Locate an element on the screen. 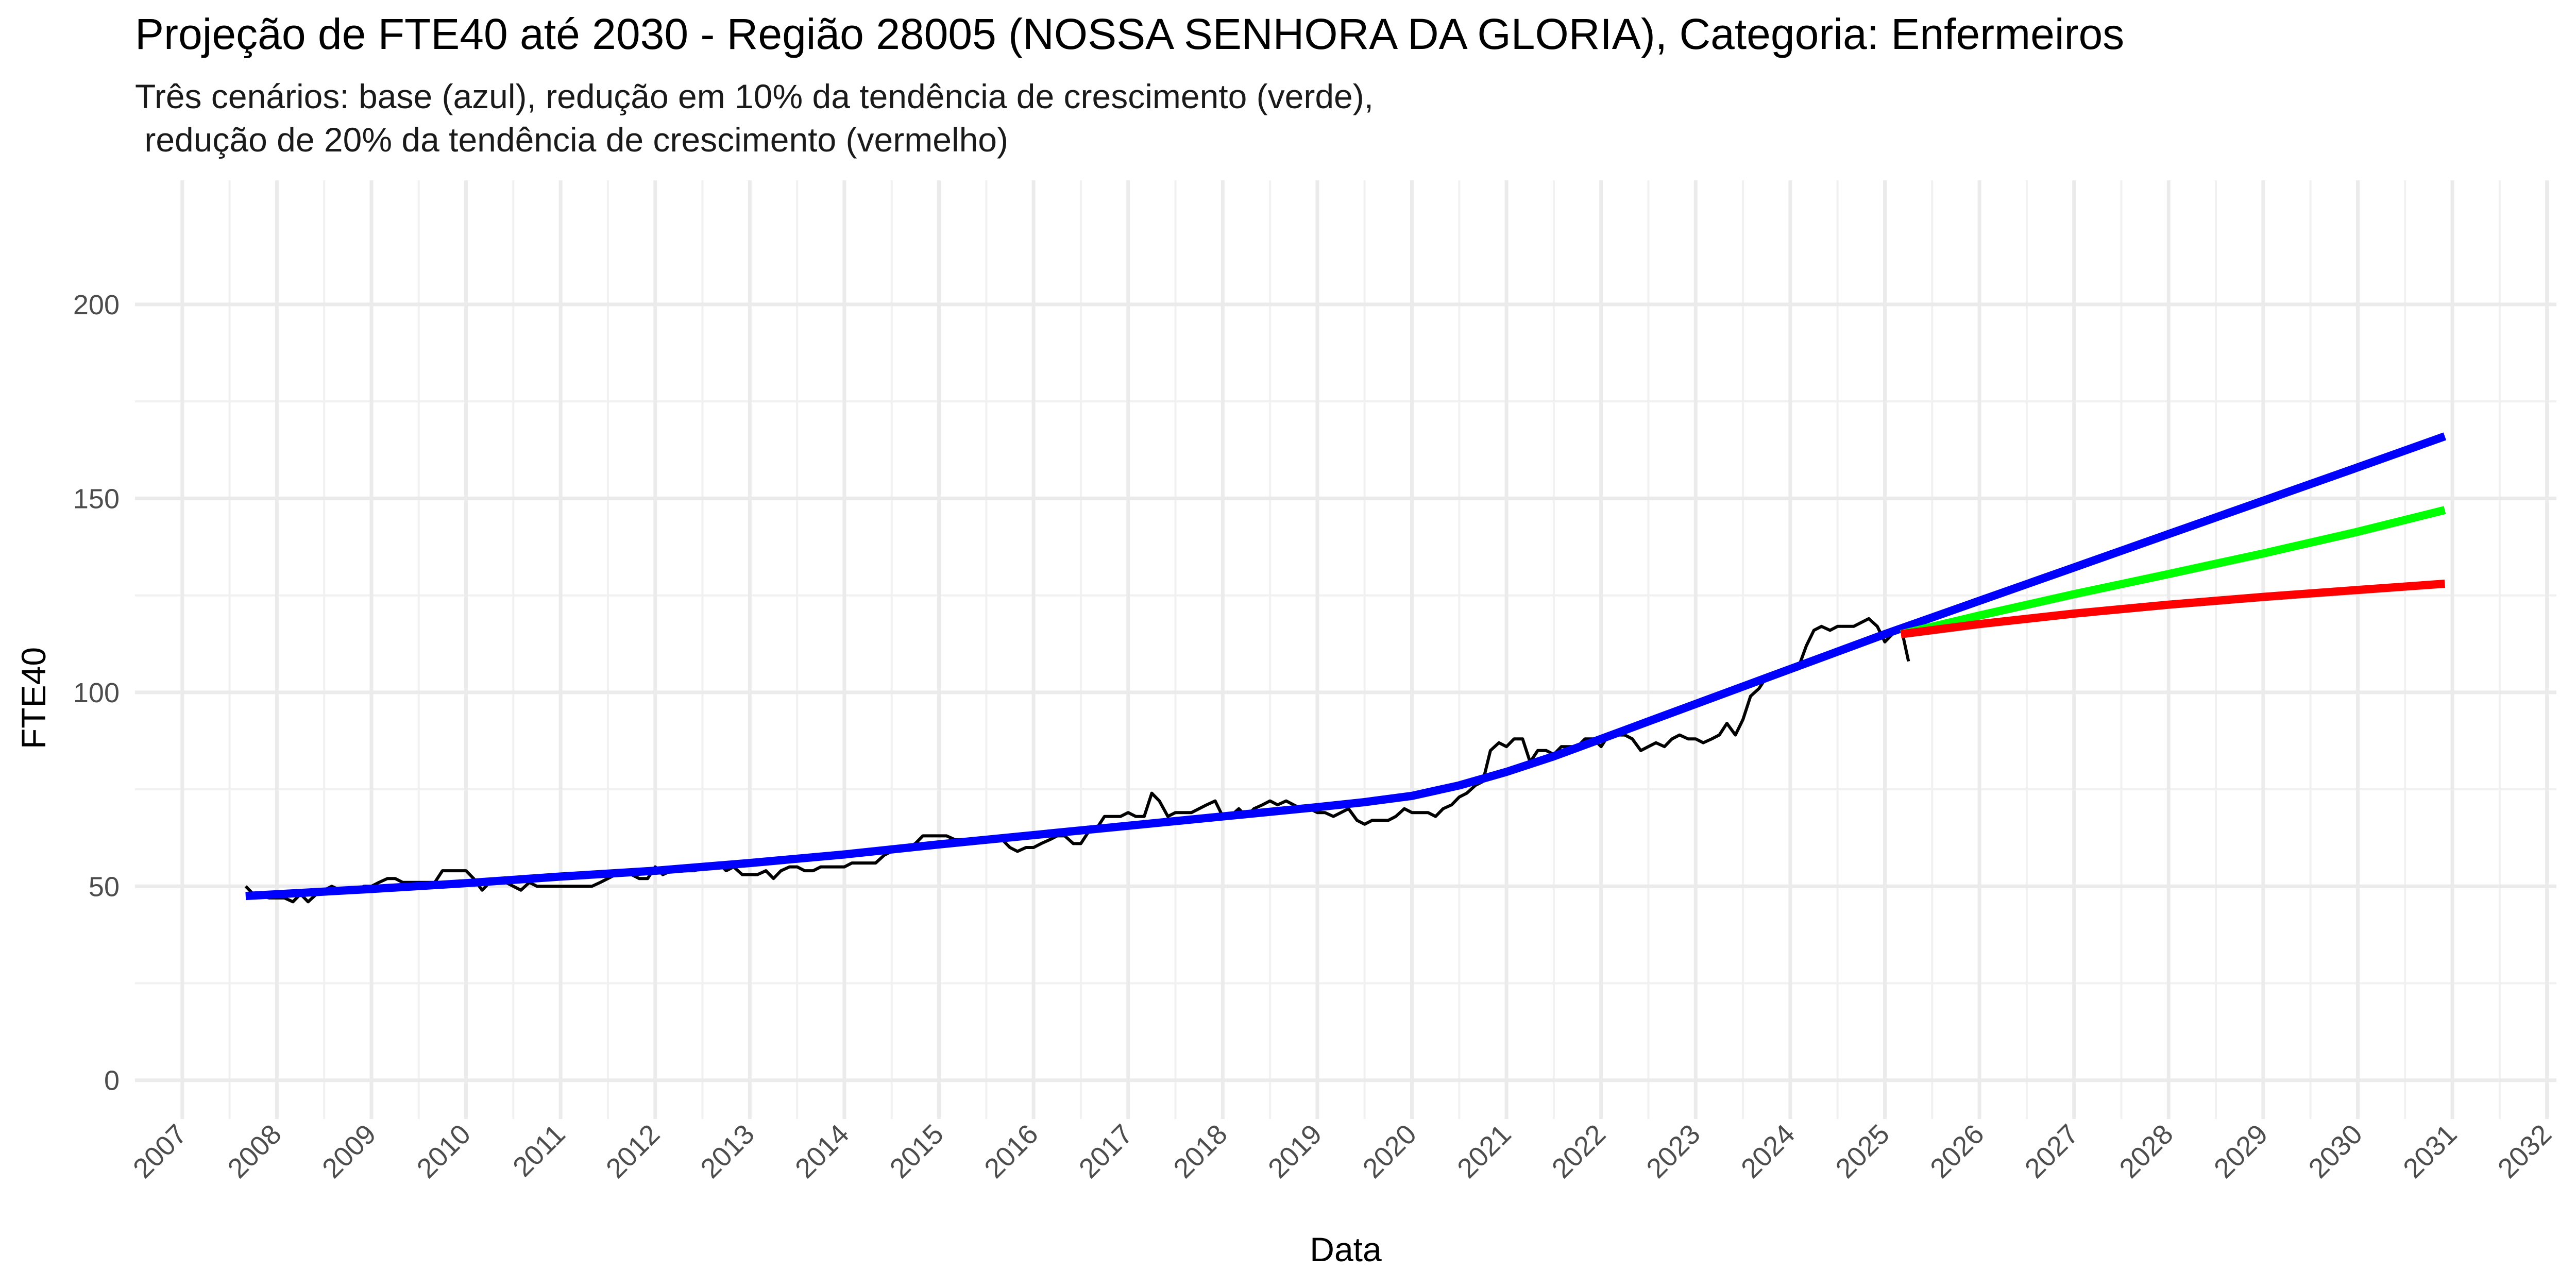 The image size is (2576, 1288). y-tick-label: 150 is located at coordinates (96, 498).